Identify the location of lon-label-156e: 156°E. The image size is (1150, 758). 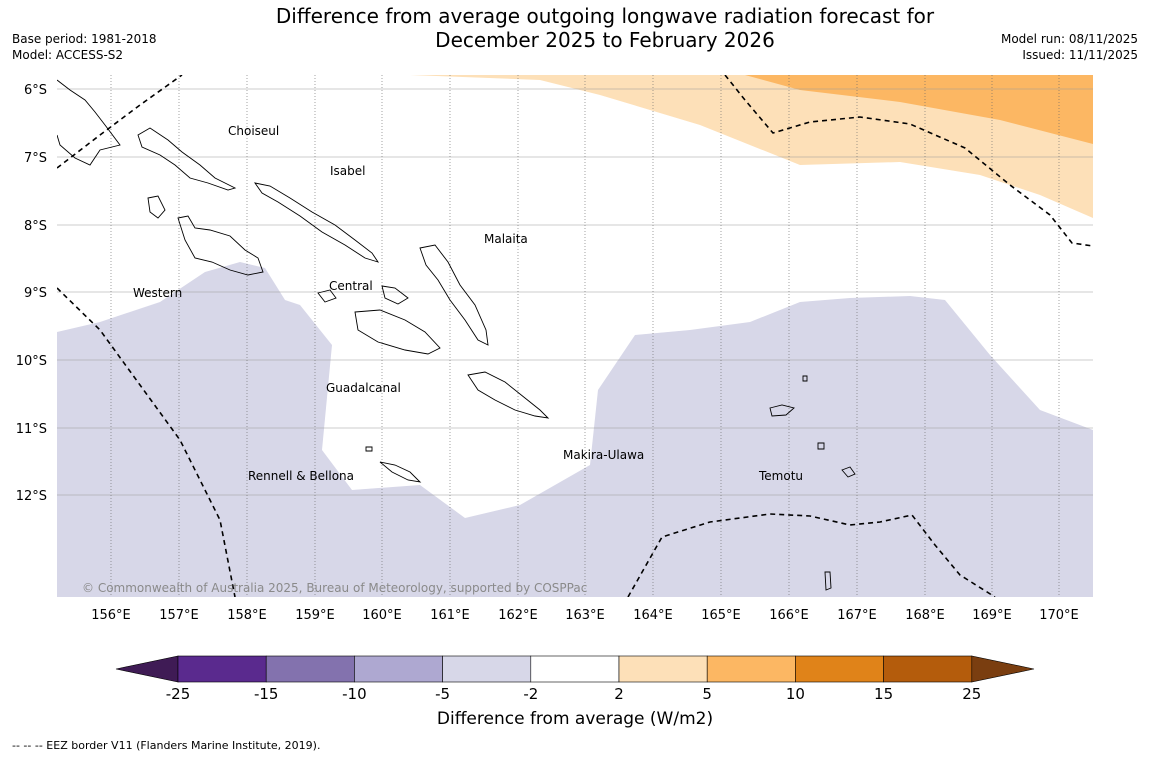
(111, 615).